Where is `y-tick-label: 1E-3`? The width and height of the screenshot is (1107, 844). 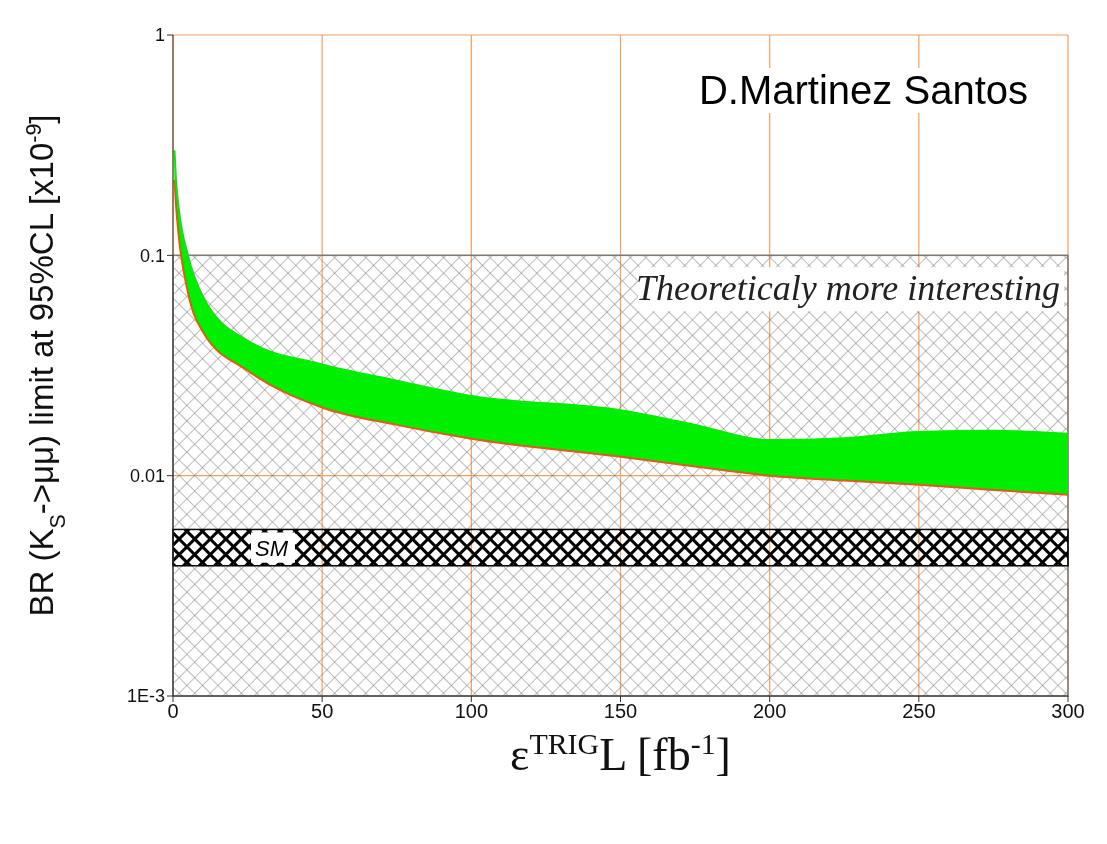 y-tick-label: 1E-3 is located at coordinates (145, 696).